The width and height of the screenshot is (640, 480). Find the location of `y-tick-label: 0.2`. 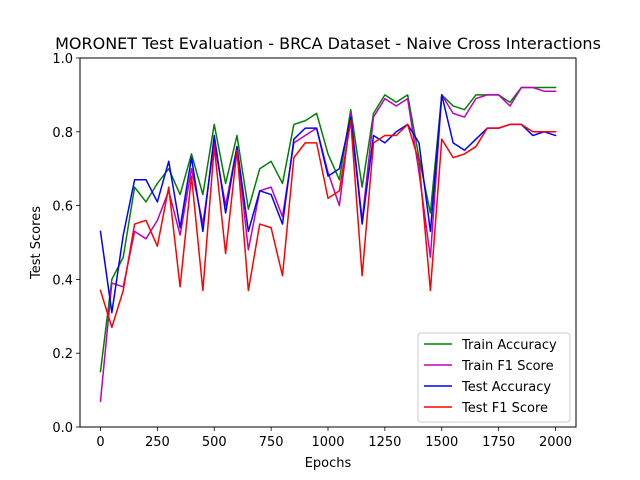

y-tick-label: 0.2 is located at coordinates (62, 354).